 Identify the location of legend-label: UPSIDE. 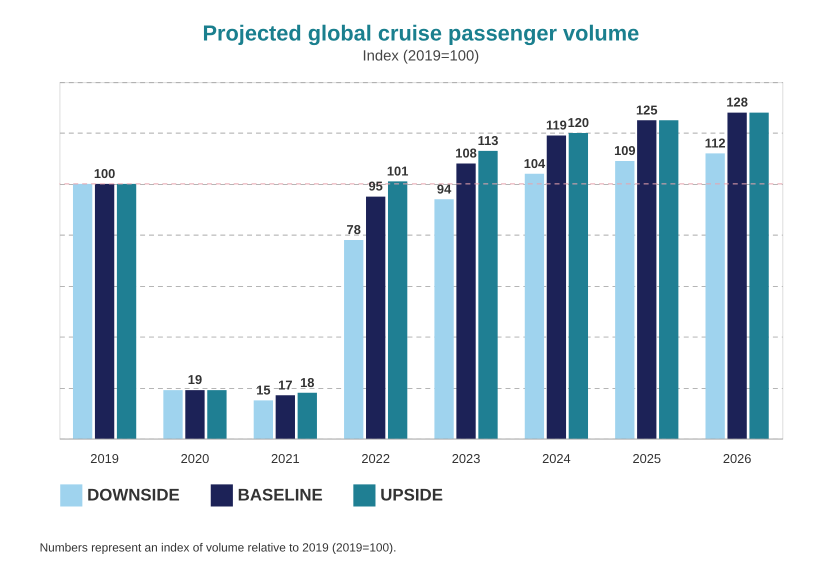
(411, 494).